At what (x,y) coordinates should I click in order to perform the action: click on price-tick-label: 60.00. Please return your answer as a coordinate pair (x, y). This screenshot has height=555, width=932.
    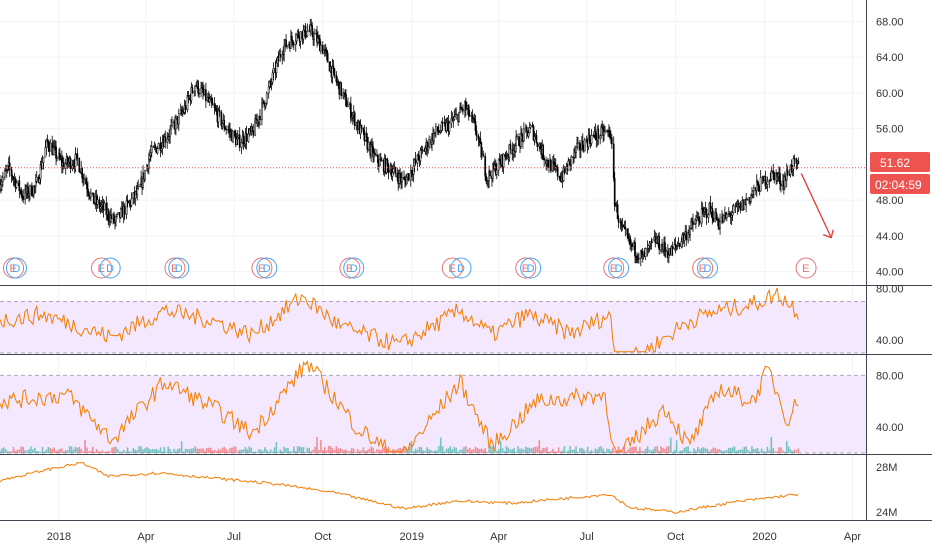
    Looking at the image, I should click on (890, 94).